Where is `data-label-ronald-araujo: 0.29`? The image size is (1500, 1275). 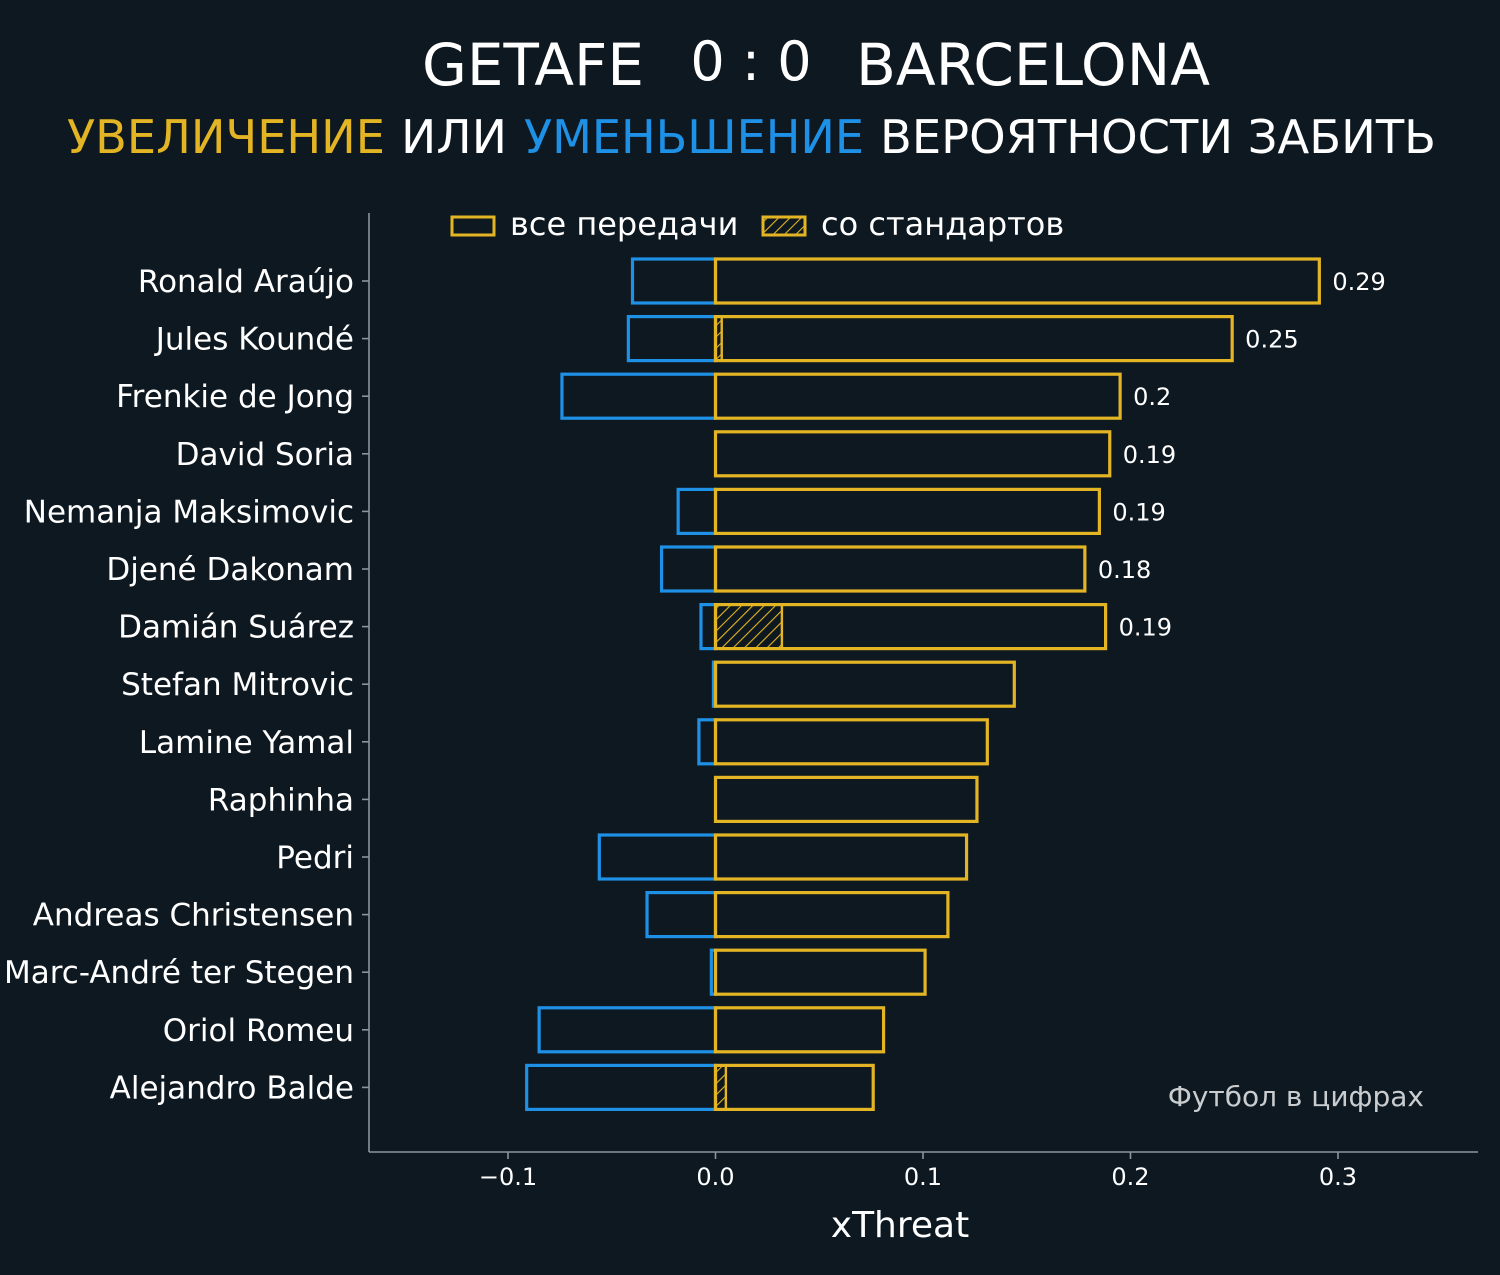
data-label-ronald-araujo: 0.29 is located at coordinates (1358, 282).